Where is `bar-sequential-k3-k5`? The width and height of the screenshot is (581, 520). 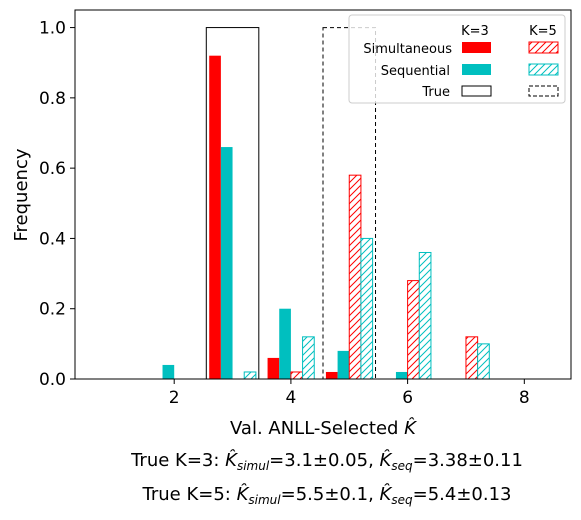 bar-sequential-k3-k5 is located at coordinates (343, 364).